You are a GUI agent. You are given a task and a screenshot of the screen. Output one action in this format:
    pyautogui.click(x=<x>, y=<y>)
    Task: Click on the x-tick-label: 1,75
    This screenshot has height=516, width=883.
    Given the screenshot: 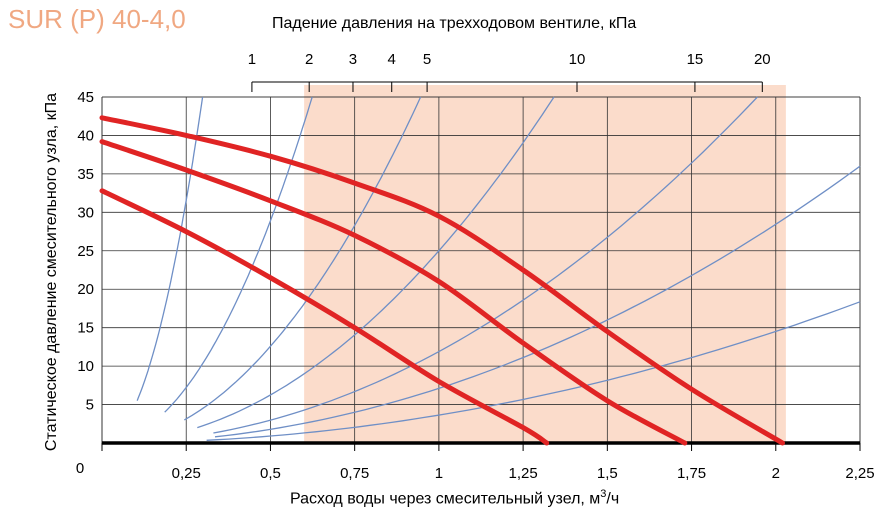 What is the action you would take?
    pyautogui.click(x=691, y=473)
    